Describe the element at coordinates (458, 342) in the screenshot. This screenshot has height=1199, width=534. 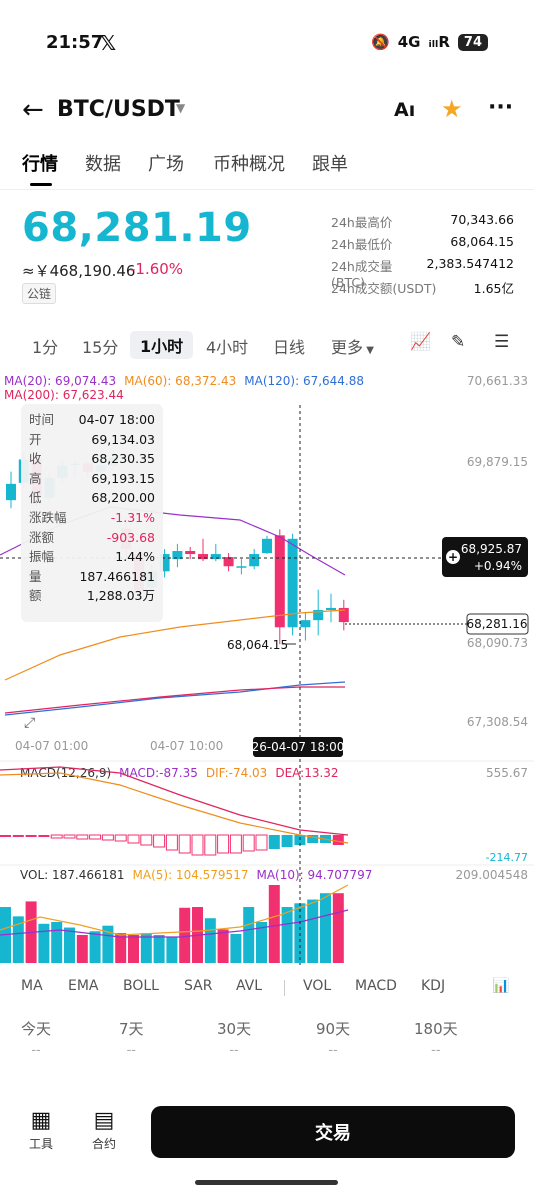
I see `draw-pen-icon: ✎` at that location.